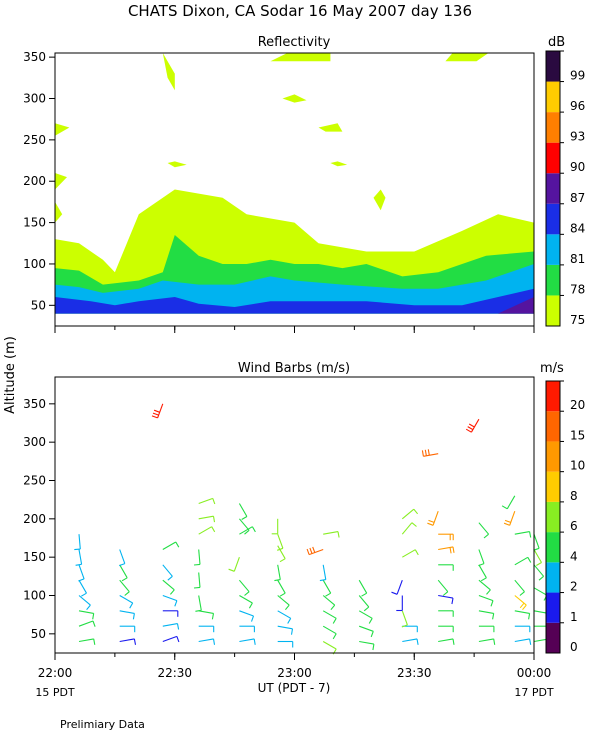 The height and width of the screenshot is (750, 600). Describe the element at coordinates (565, 517) in the screenshot. I see `wind-colorbar: 0 1 2 4 6 8 10 15 20` at that location.